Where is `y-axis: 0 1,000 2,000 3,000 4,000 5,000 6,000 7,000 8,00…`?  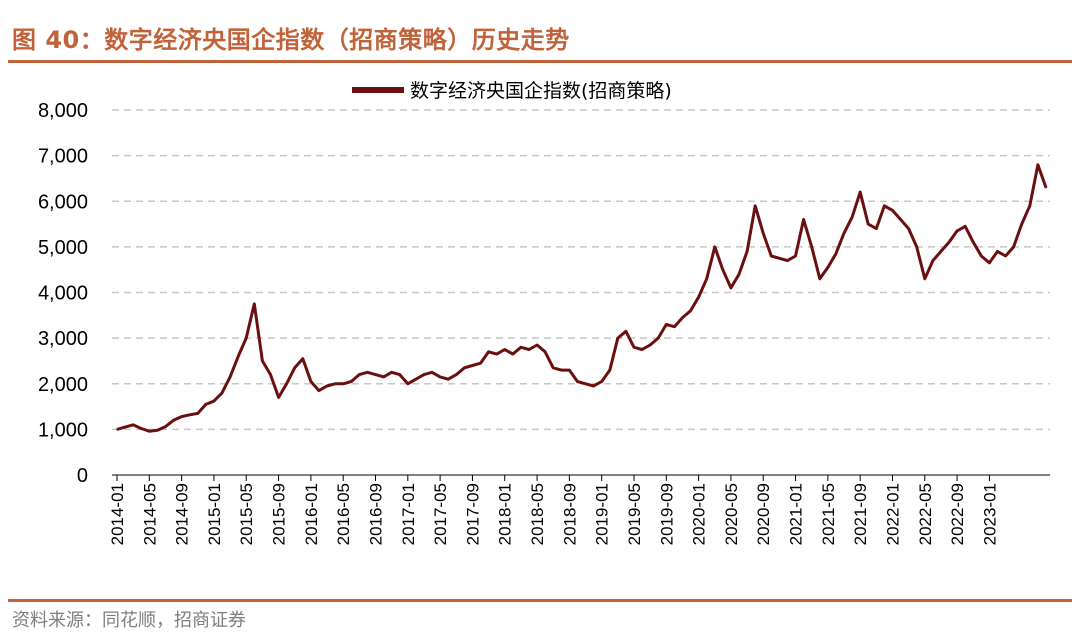 y-axis: 0 1,000 2,000 3,000 4,000 5,000 6,000 7,000 8,00… is located at coordinates (63, 293).